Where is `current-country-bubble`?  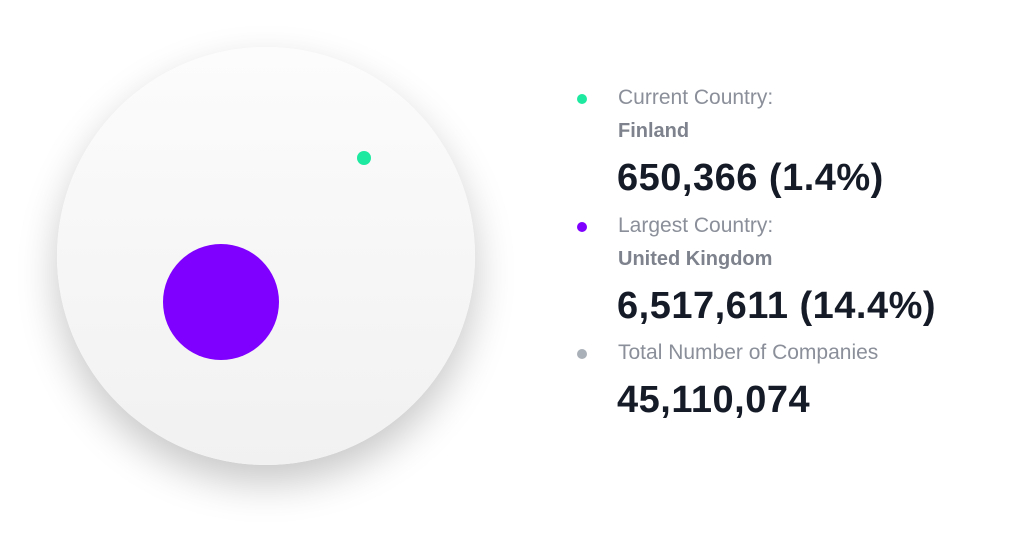
current-country-bubble is located at coordinates (364, 158).